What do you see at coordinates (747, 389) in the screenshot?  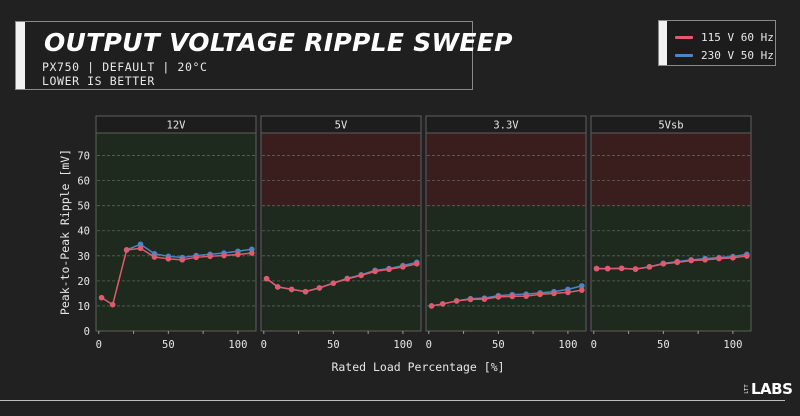 I see `logo-ltt-text: LTT` at bounding box center [747, 389].